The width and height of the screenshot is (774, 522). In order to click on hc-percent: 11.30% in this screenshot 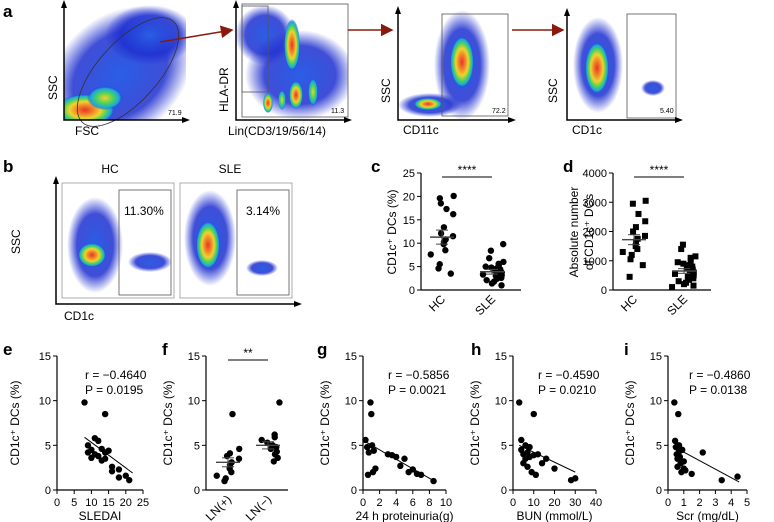, I will do `click(144, 211)`.